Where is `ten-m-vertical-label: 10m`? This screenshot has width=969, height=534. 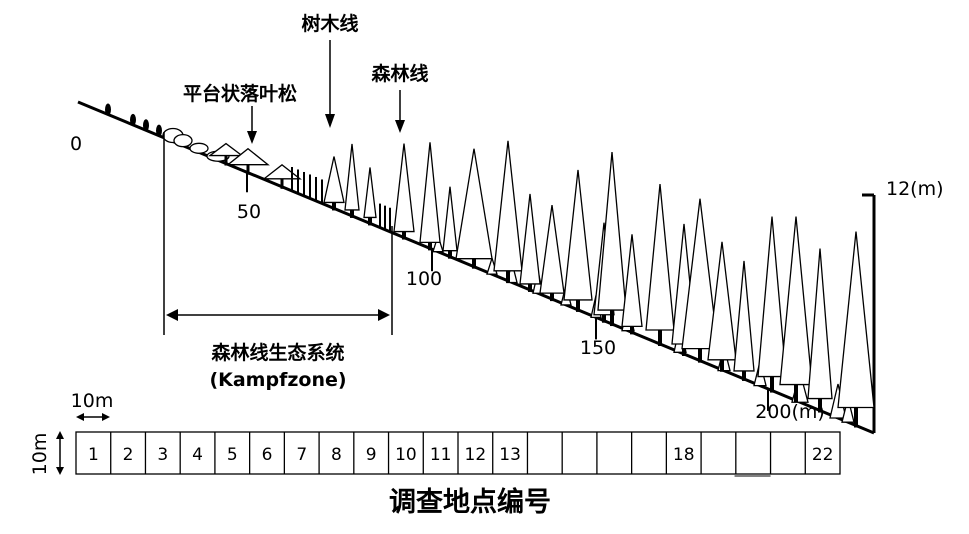
ten-m-vertical-label: 10m is located at coordinates (40, 454).